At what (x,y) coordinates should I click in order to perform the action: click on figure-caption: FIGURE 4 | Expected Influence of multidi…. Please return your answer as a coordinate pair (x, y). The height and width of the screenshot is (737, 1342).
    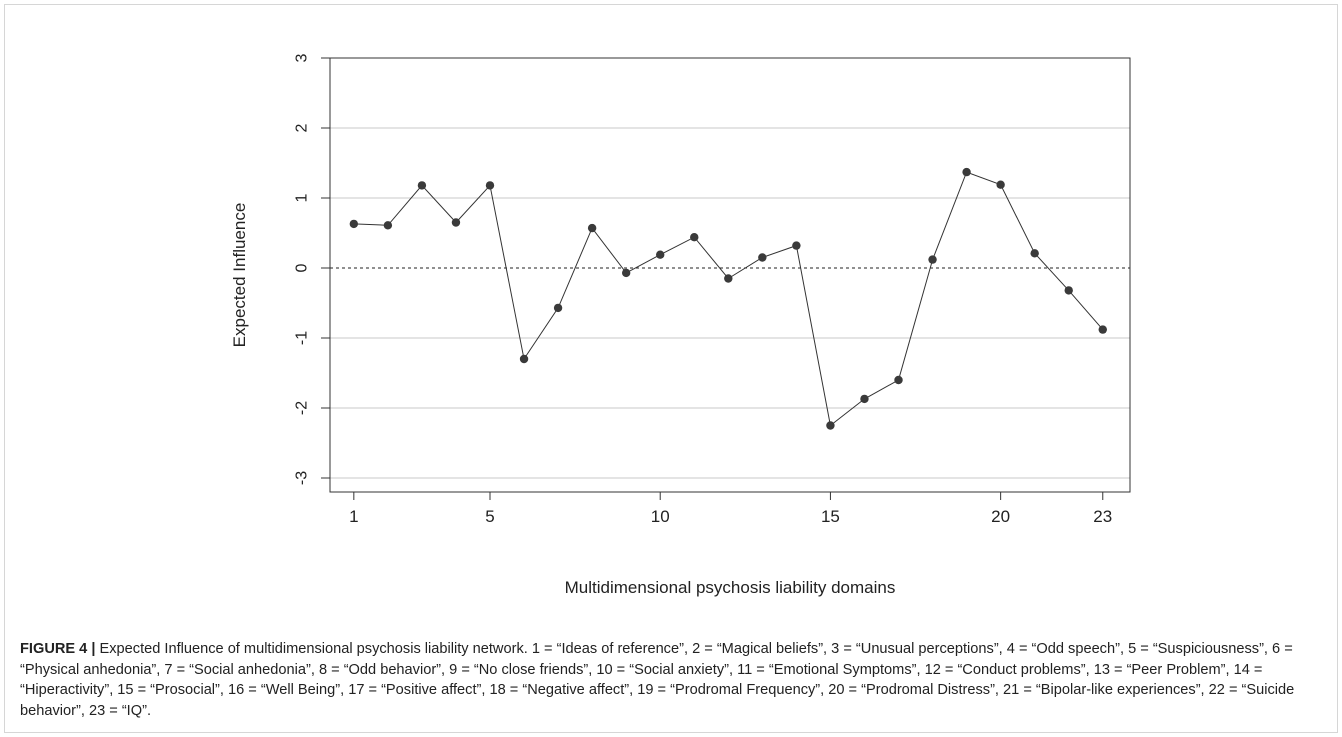
    Looking at the image, I should click on (671, 680).